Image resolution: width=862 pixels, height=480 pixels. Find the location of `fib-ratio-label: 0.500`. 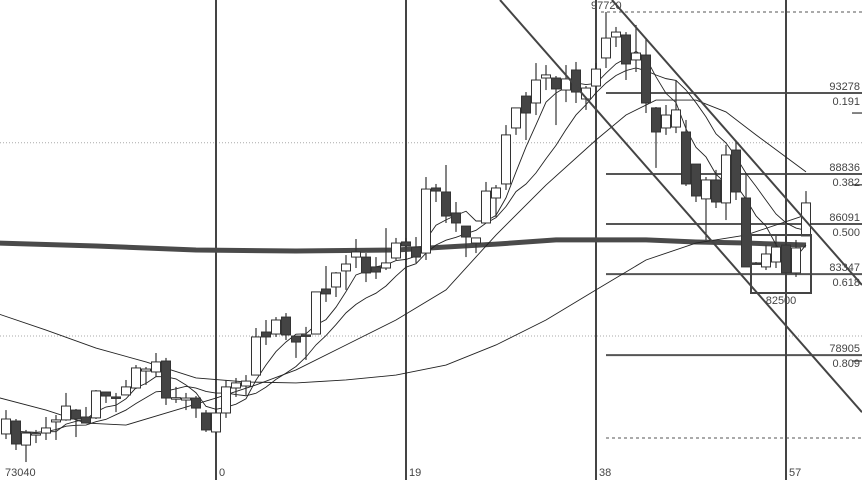

fib-ratio-label: 0.500 is located at coordinates (846, 233).